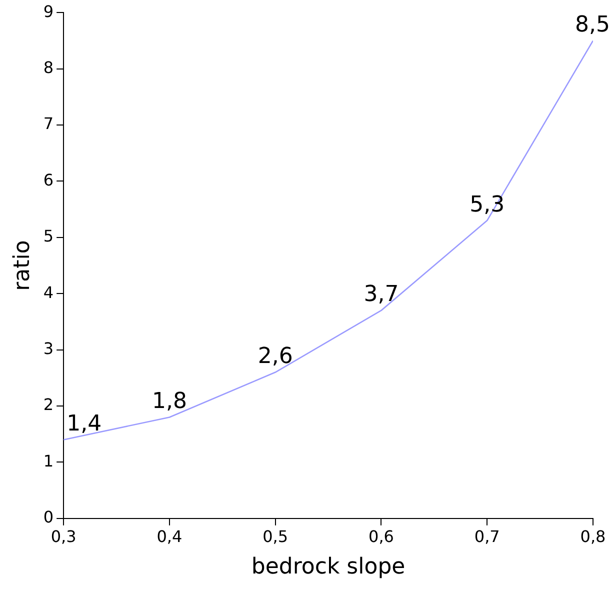  What do you see at coordinates (275, 536) in the screenshot?
I see `x-tick-label: 0,5` at bounding box center [275, 536].